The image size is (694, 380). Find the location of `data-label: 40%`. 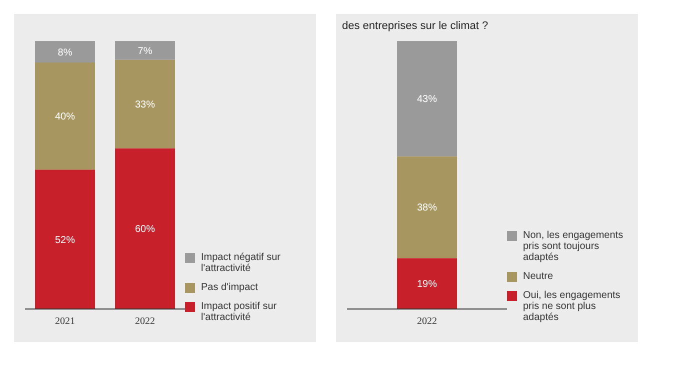

data-label: 40% is located at coordinates (65, 117).